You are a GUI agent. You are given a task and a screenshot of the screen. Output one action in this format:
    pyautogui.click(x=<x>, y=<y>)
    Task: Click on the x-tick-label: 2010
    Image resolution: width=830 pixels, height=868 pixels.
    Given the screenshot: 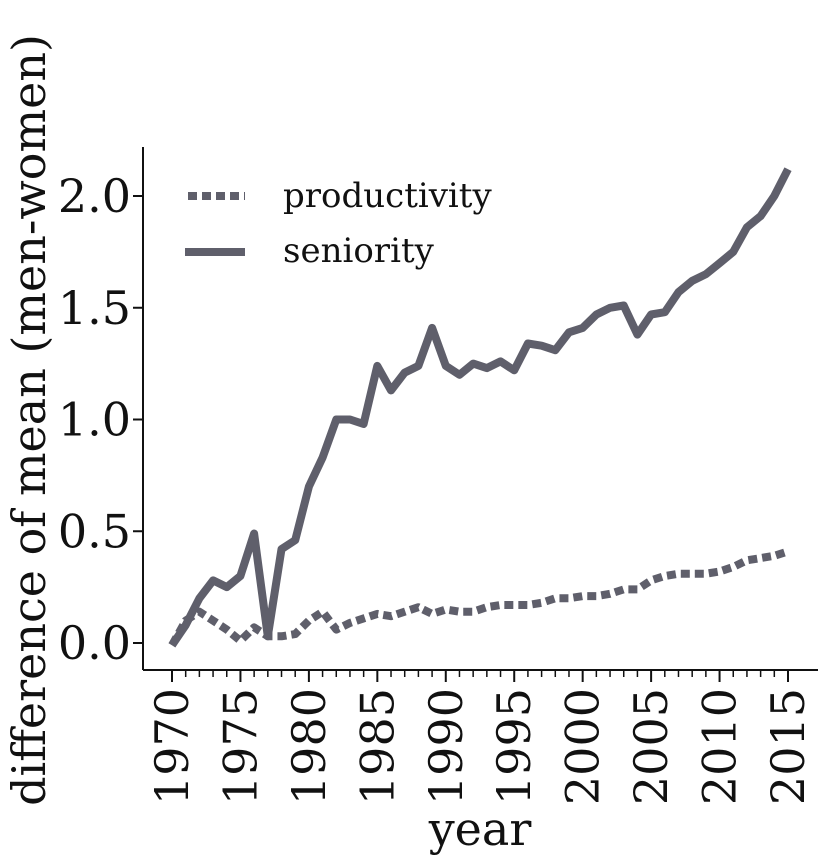 What is the action you would take?
    pyautogui.click(x=720, y=746)
    